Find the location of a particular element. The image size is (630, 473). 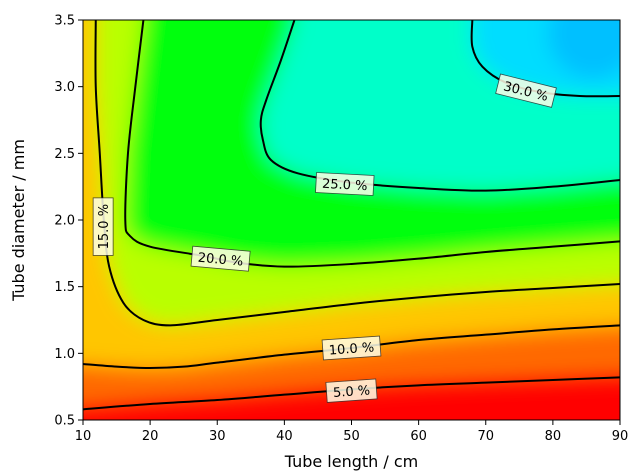

contour-label-text: 25.0 % is located at coordinates (345, 185).